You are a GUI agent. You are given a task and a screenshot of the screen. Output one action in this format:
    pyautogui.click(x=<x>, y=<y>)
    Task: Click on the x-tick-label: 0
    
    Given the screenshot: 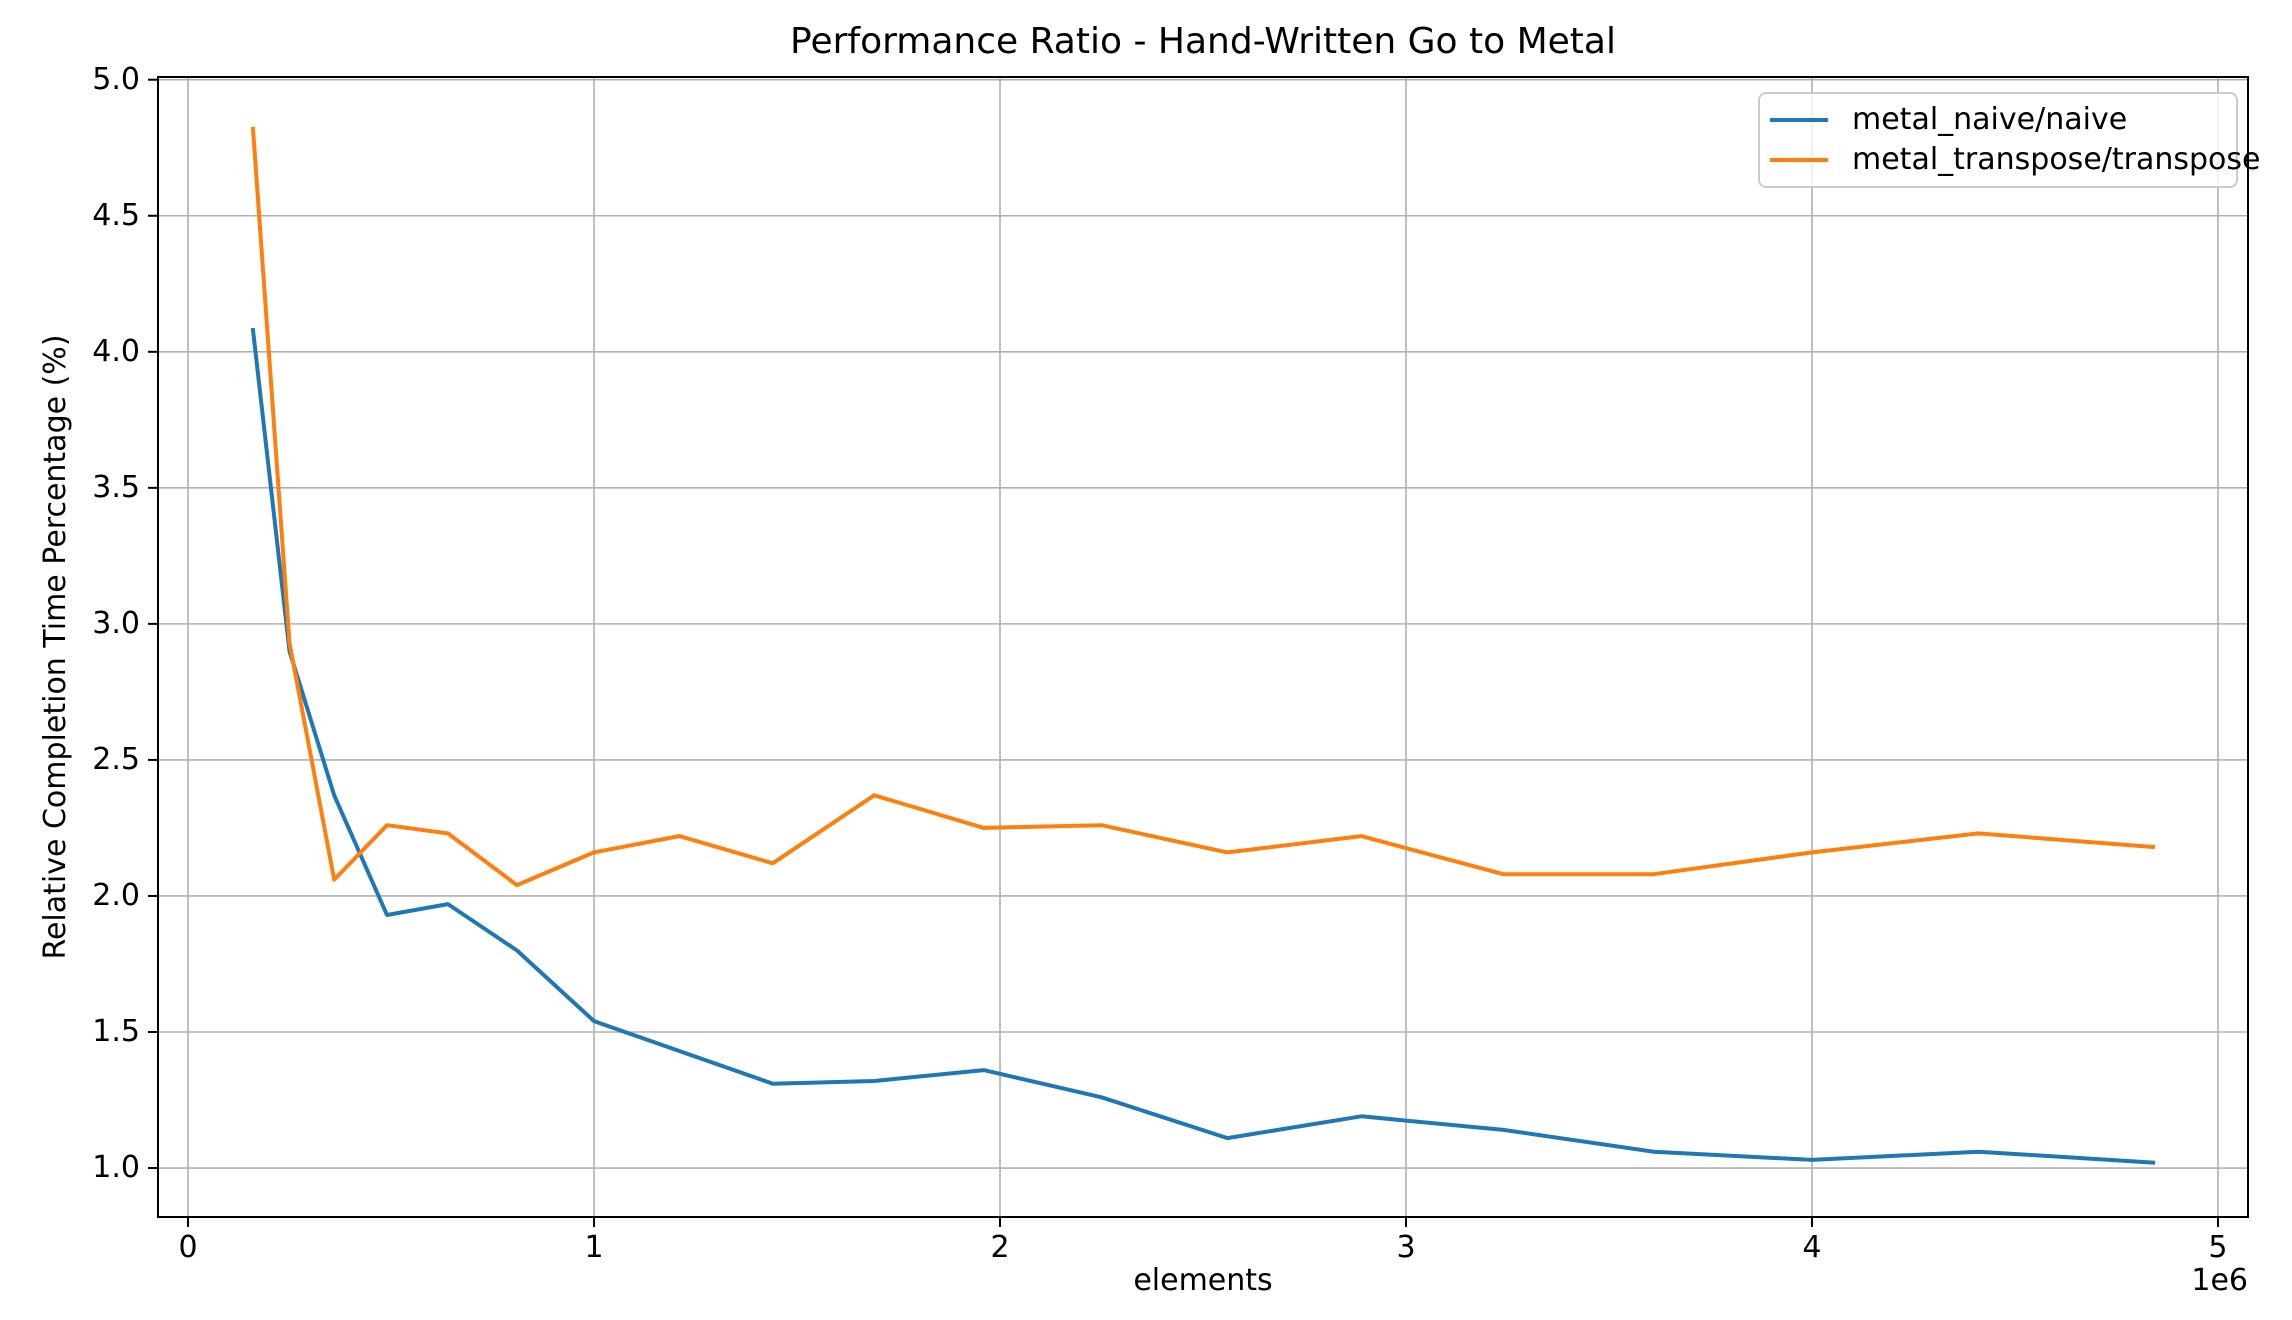 What is the action you would take?
    pyautogui.click(x=188, y=1247)
    